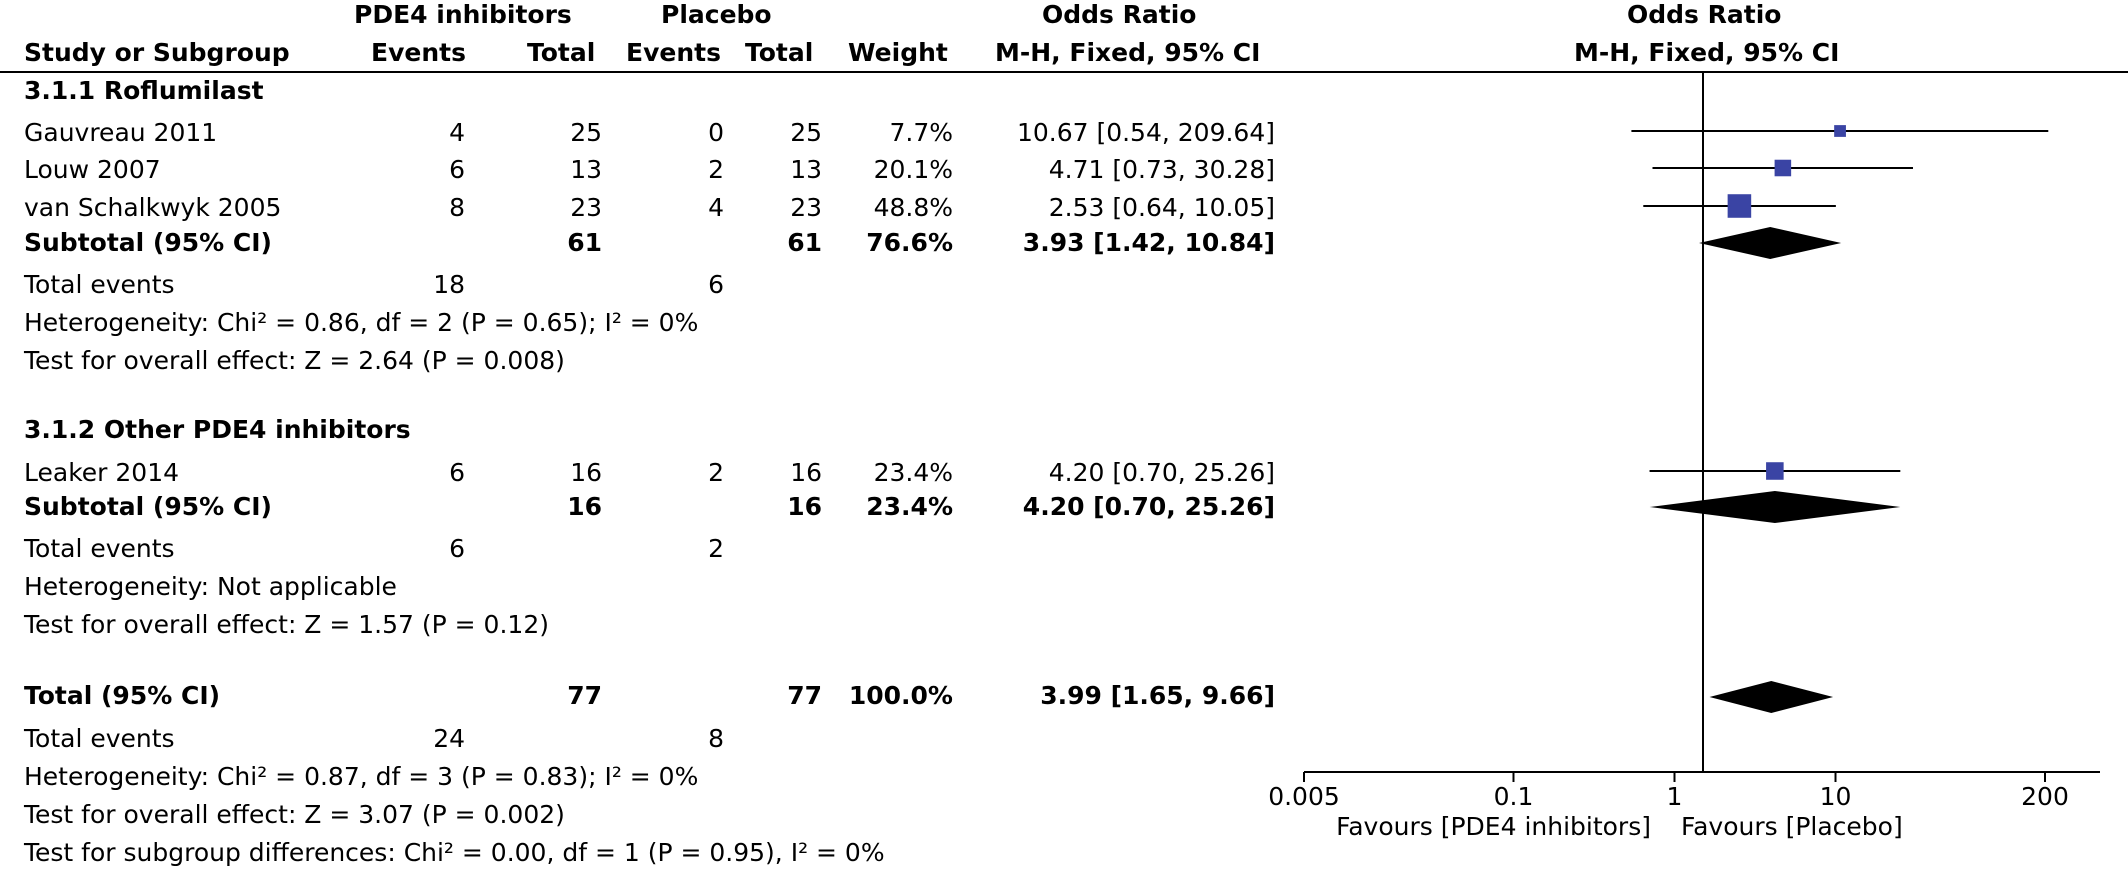 Image resolution: width=2128 pixels, height=869 pixels. Describe the element at coordinates (1675, 796) in the screenshot. I see `axis-tick-label: 1` at that location.